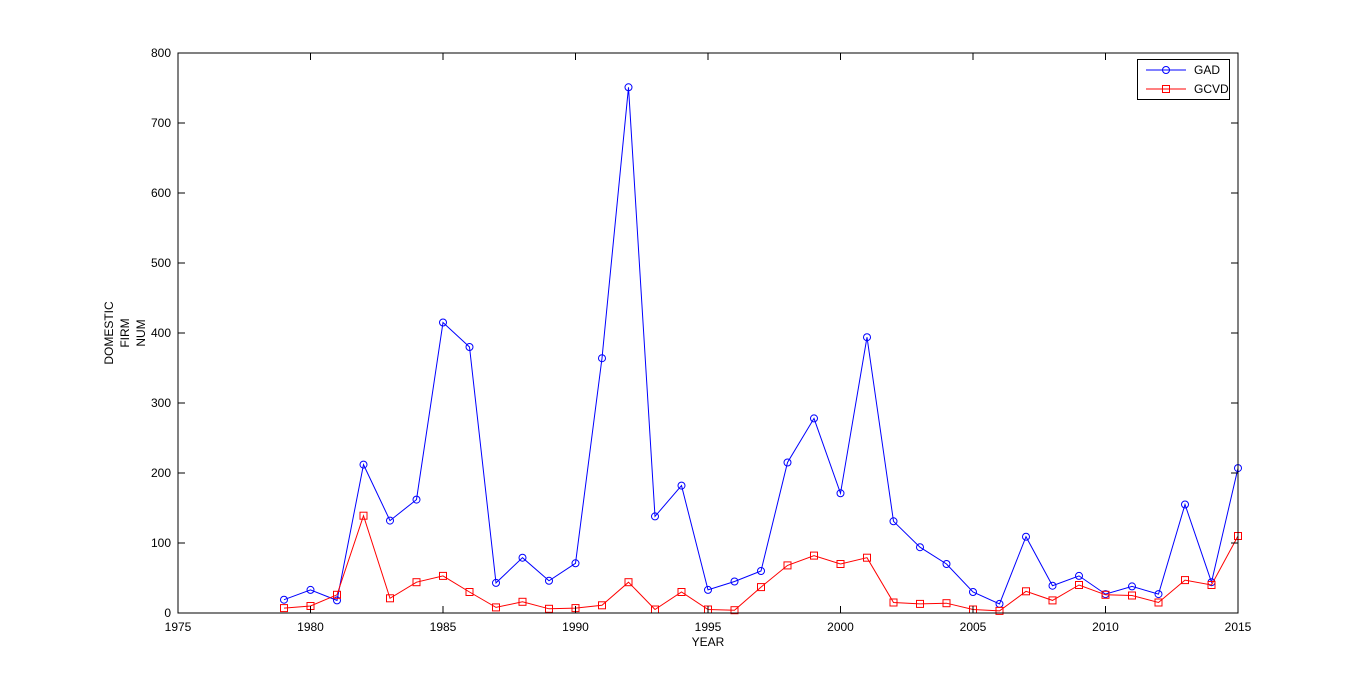 This screenshot has height=690, width=1367. I want to click on y-axis-title-line: NUM, so click(141, 332).